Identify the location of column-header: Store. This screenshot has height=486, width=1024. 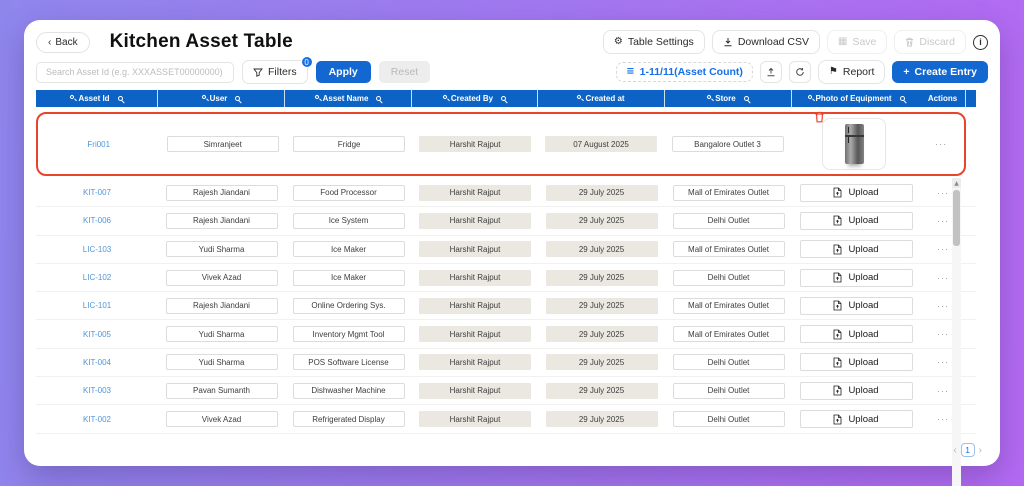
(728, 98).